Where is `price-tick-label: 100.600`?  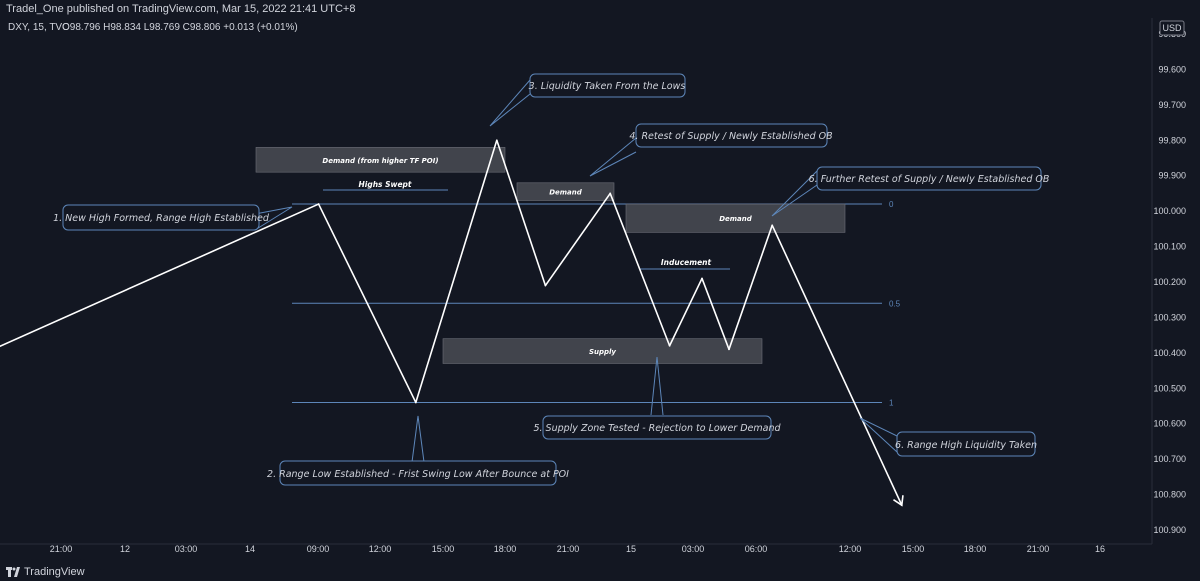 price-tick-label: 100.600 is located at coordinates (1169, 424).